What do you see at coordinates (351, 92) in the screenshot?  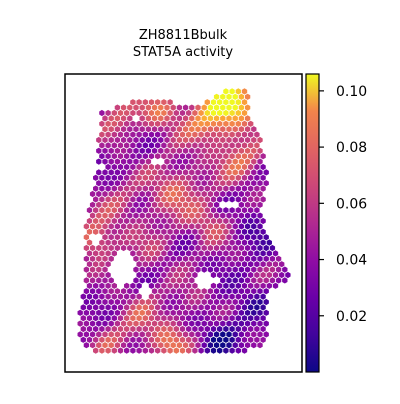 I see `colorbar-tick-label: 0.10` at bounding box center [351, 92].